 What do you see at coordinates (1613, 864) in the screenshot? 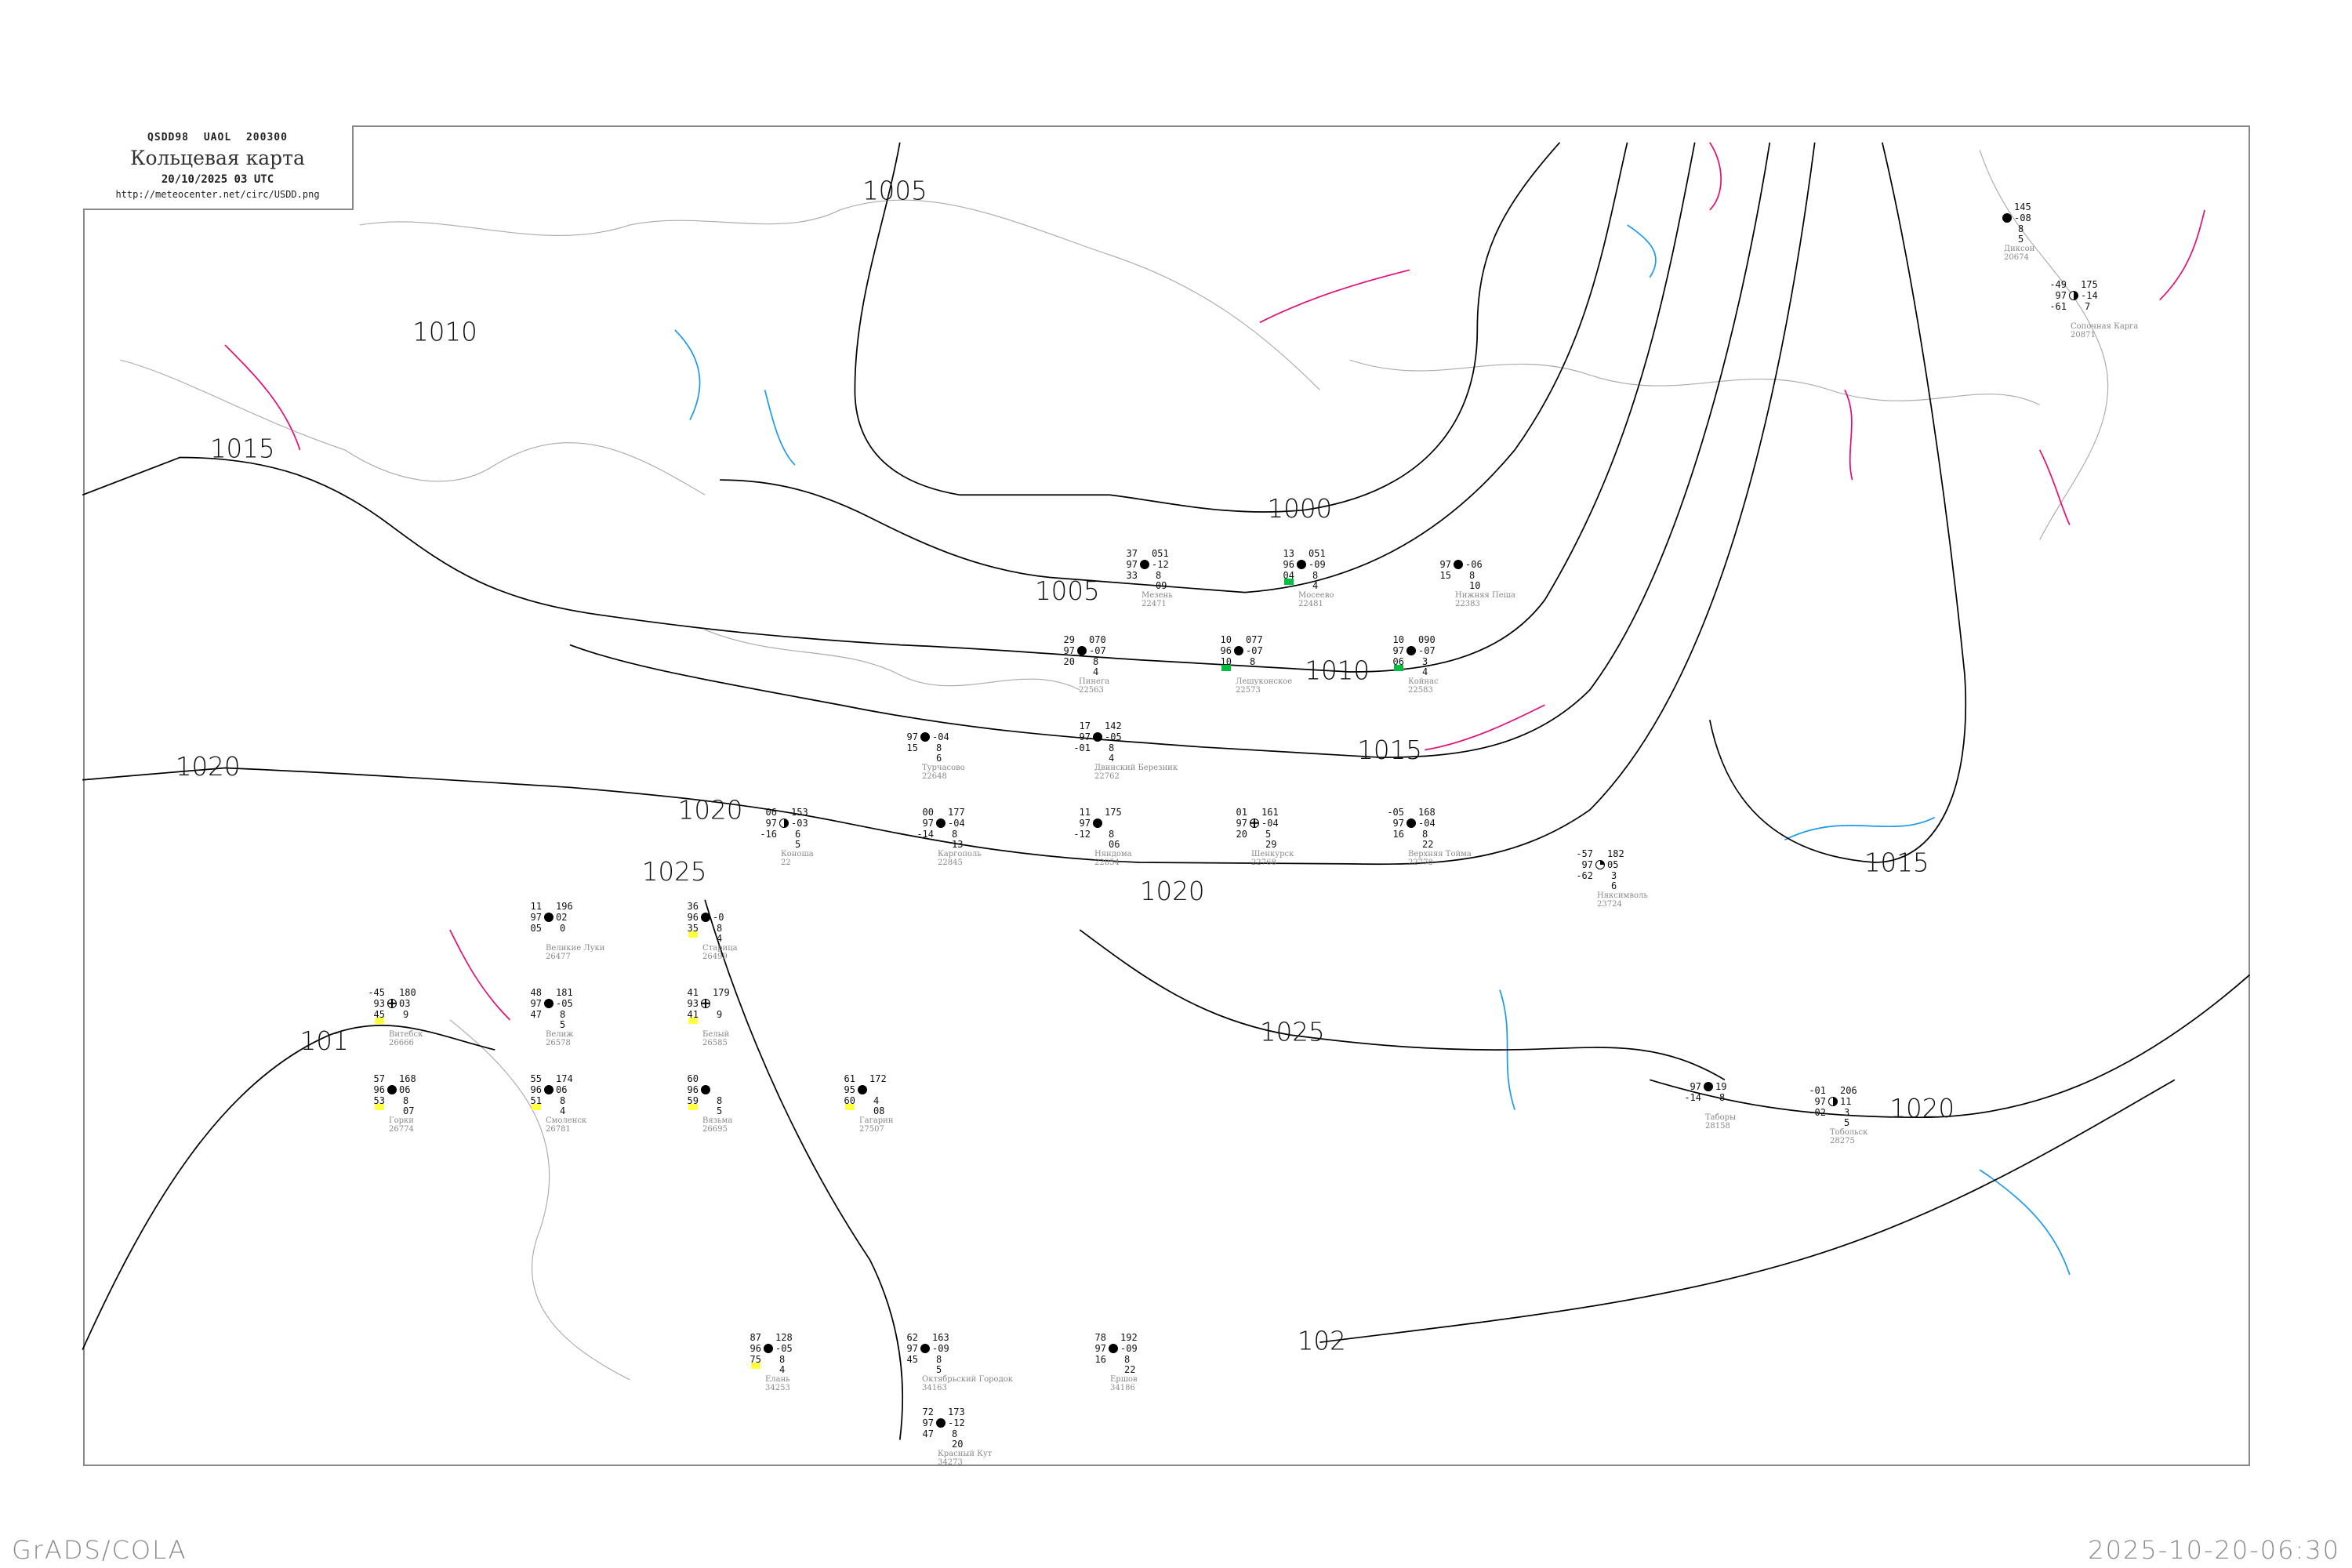
I see `station-value-mr: 05` at bounding box center [1613, 864].